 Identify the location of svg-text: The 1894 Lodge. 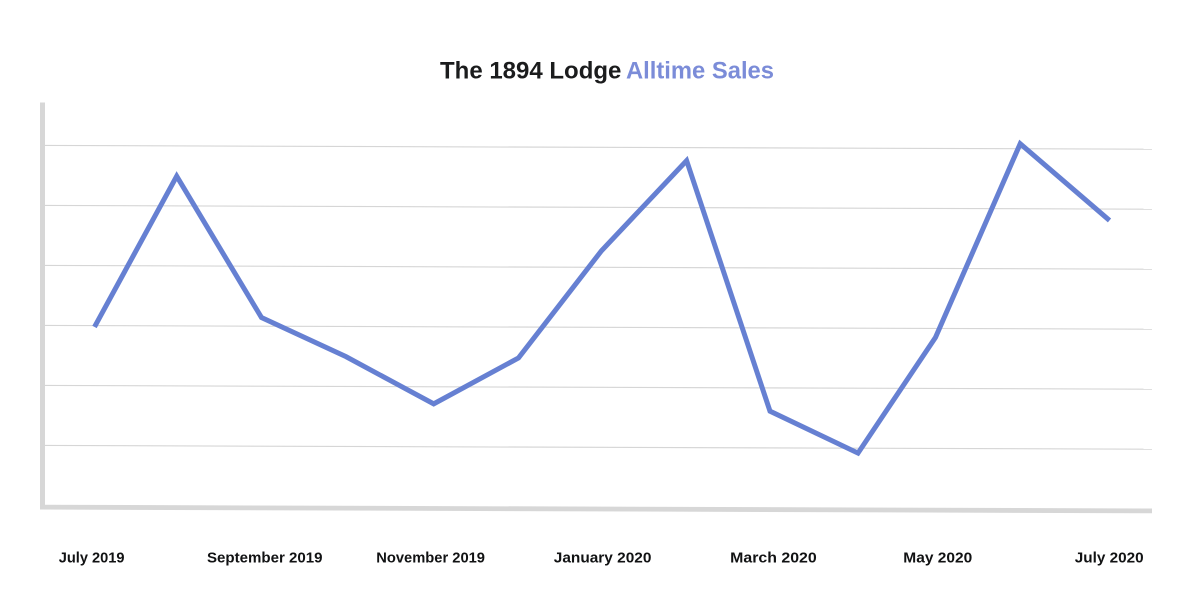
(530, 71).